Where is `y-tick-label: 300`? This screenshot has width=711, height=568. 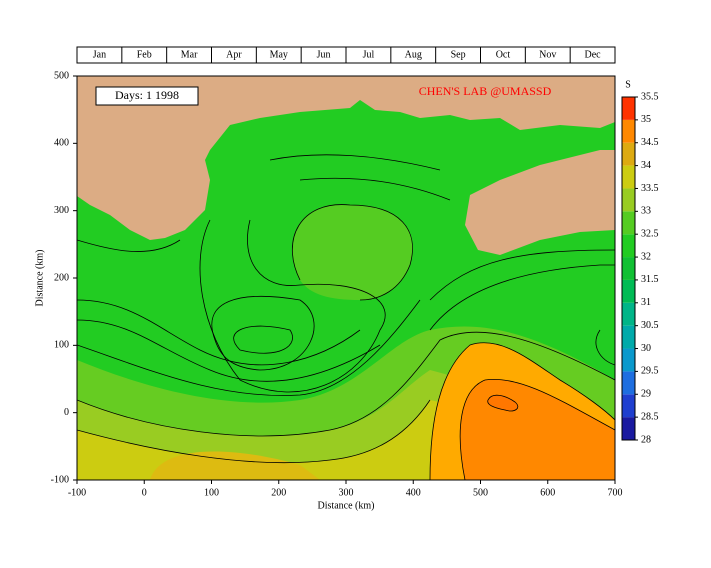 y-tick-label: 300 is located at coordinates (61, 210).